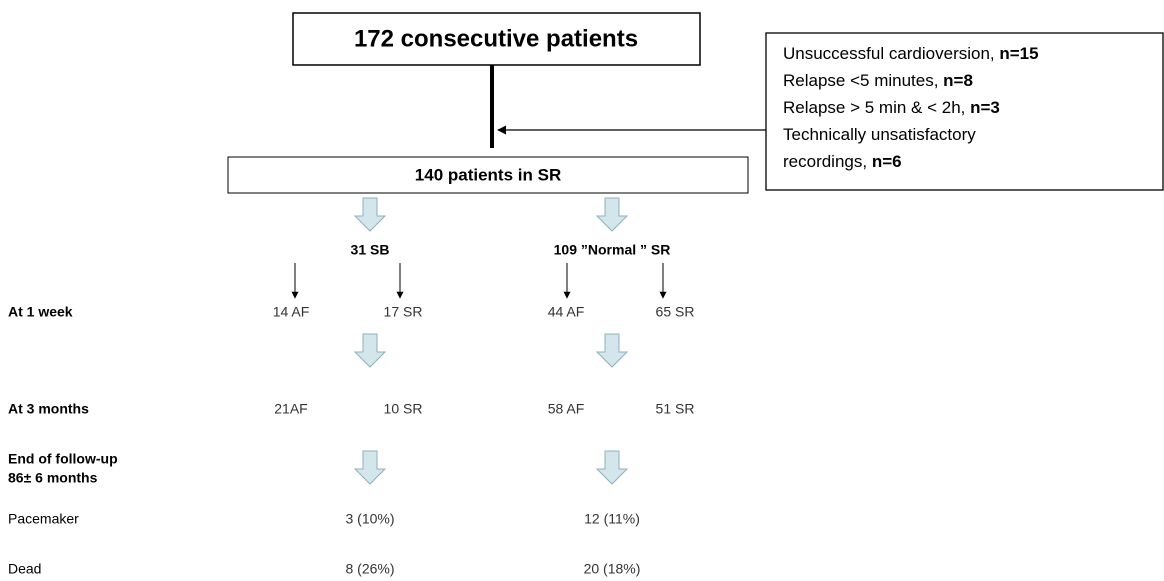  Describe the element at coordinates (491, 341) in the screenshot. I see `block-arrows` at that location.